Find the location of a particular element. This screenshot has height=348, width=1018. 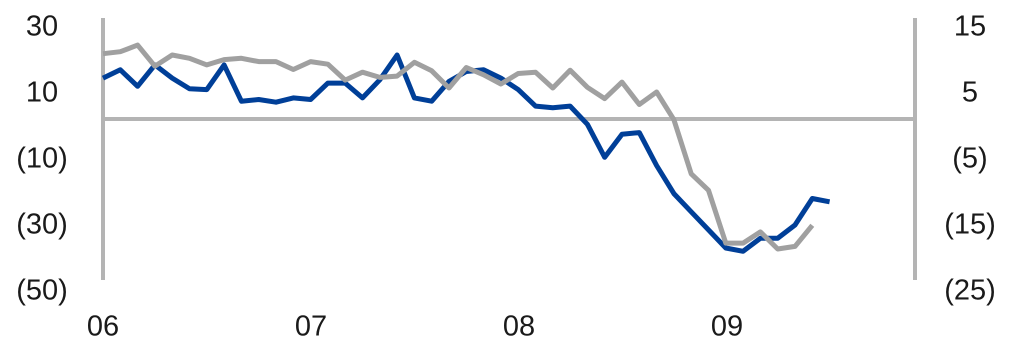

right-y-tick-label: 5 is located at coordinates (970, 93).